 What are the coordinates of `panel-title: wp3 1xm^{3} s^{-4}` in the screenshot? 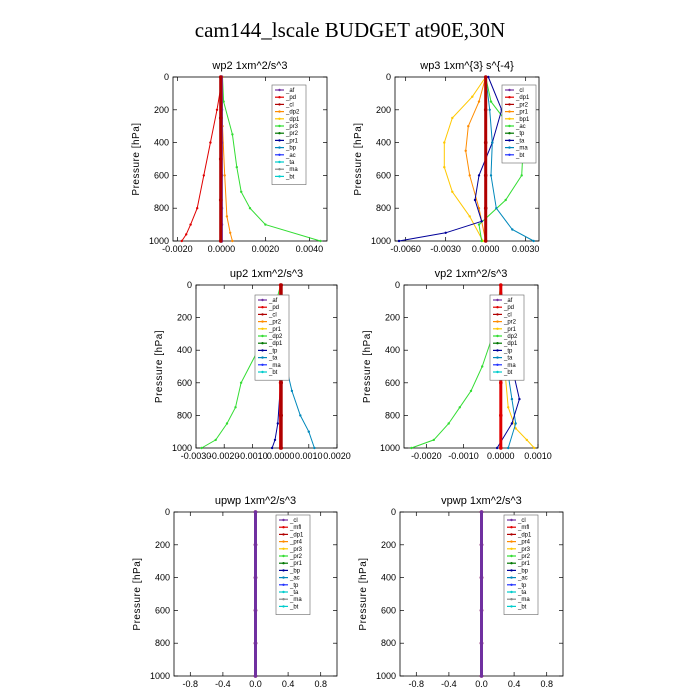 It's located at (466, 66).